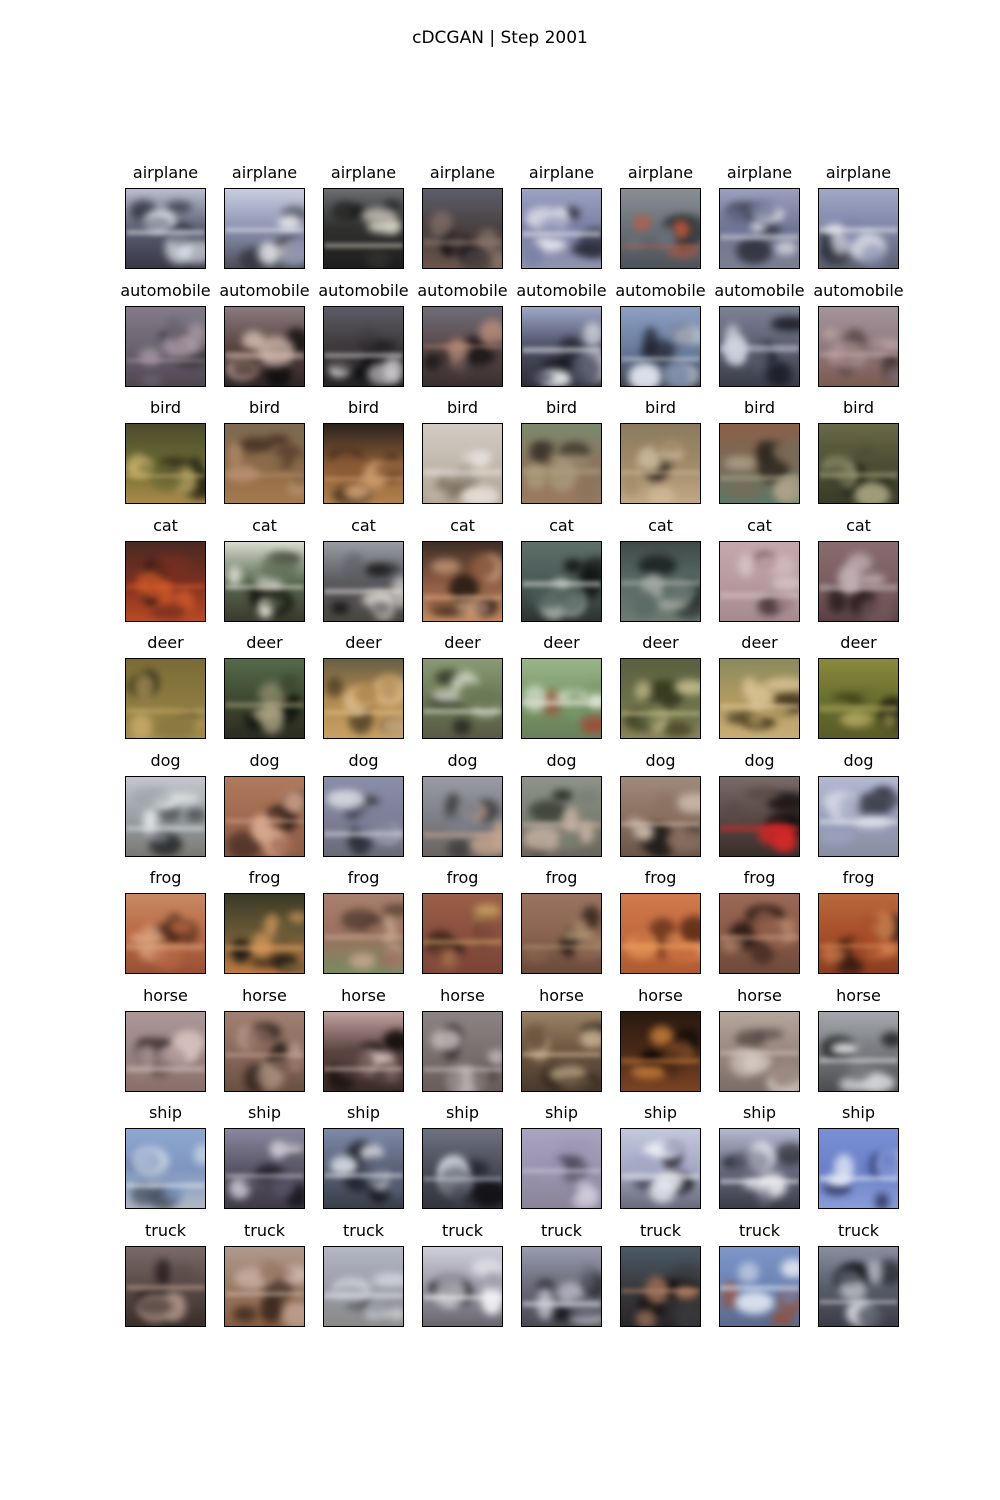 The image size is (1000, 1500). What do you see at coordinates (516, 574) in the screenshot?
I see `class-row-cat: cat cat cat cat cat cat cat cat` at bounding box center [516, 574].